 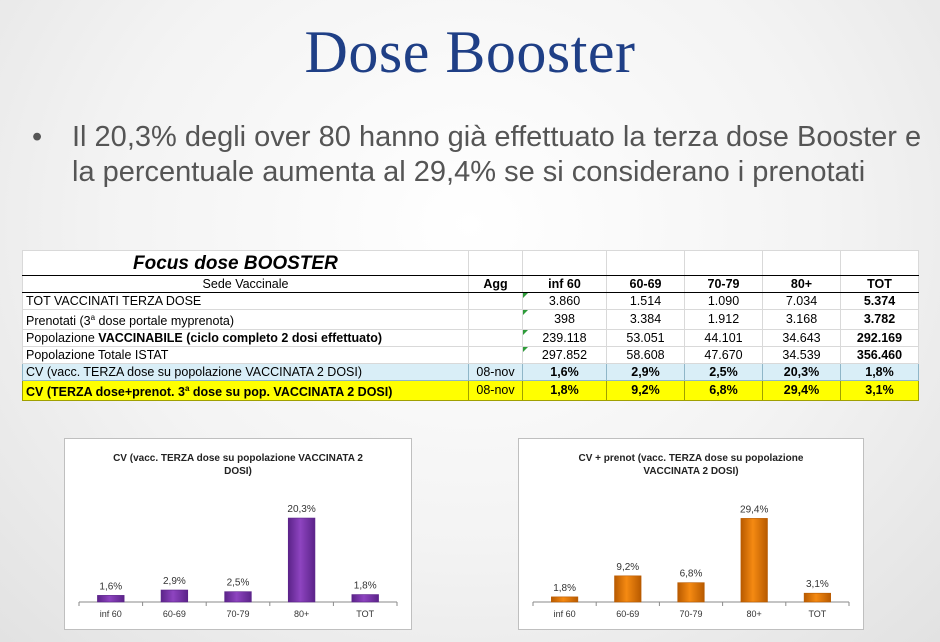 What do you see at coordinates (879, 284) in the screenshot?
I see `header-tot: TOT` at bounding box center [879, 284].